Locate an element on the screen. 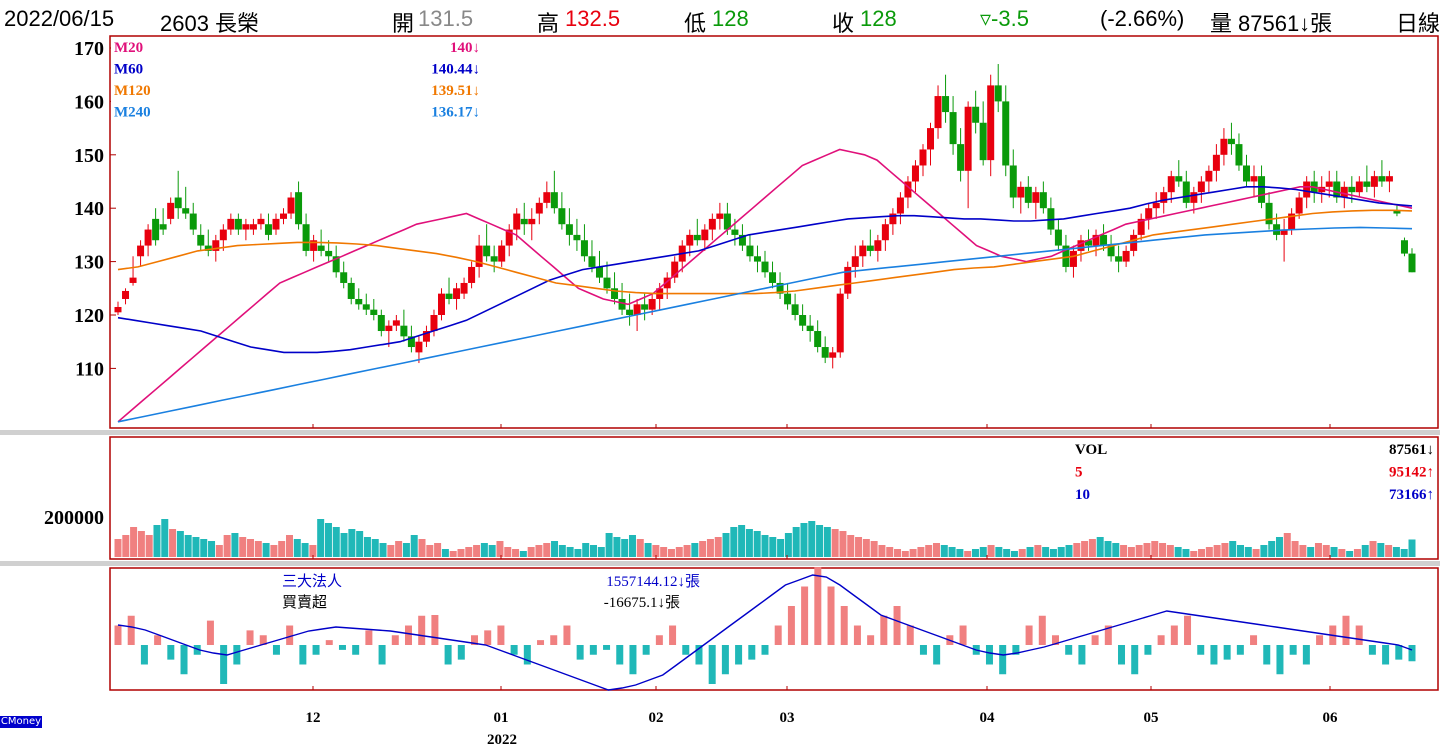  low-value: 128 is located at coordinates (730, 18).